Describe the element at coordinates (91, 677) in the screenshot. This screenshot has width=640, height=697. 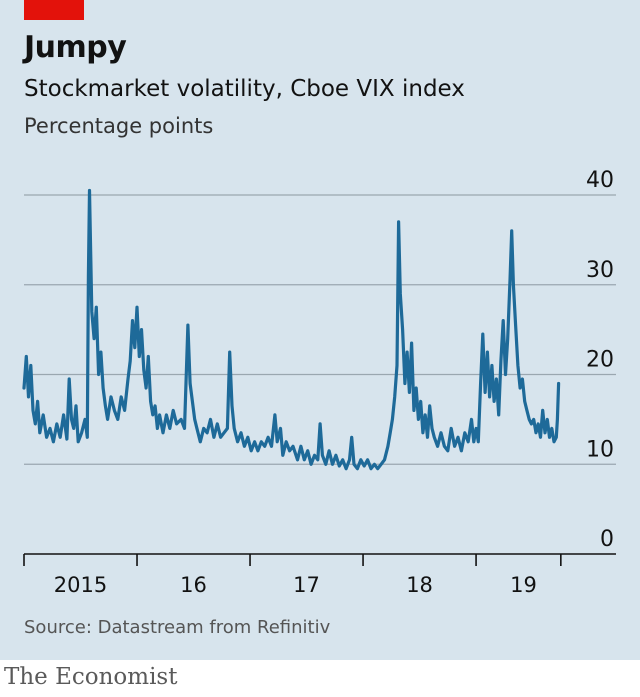
I see `brand-logo-text: The Economist` at that location.